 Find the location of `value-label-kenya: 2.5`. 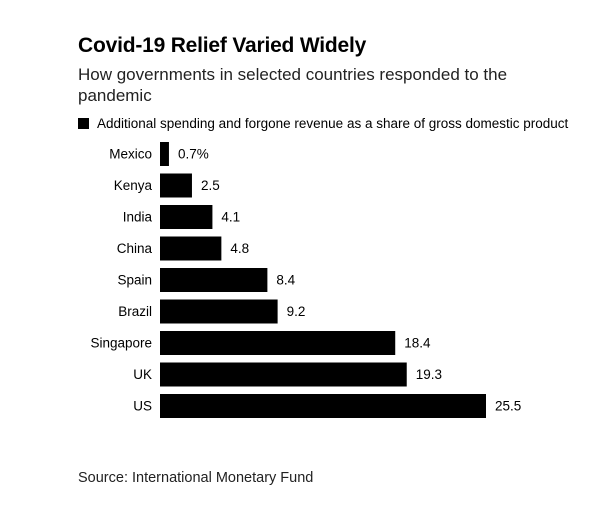

value-label-kenya: 2.5 is located at coordinates (210, 185).